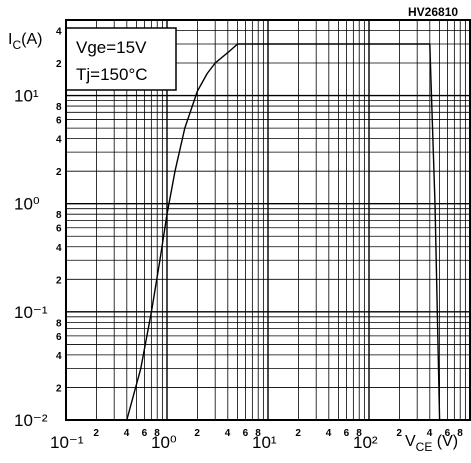 This screenshot has width=471, height=463. I want to click on legend-tj: Tj=150°C, so click(112, 74).